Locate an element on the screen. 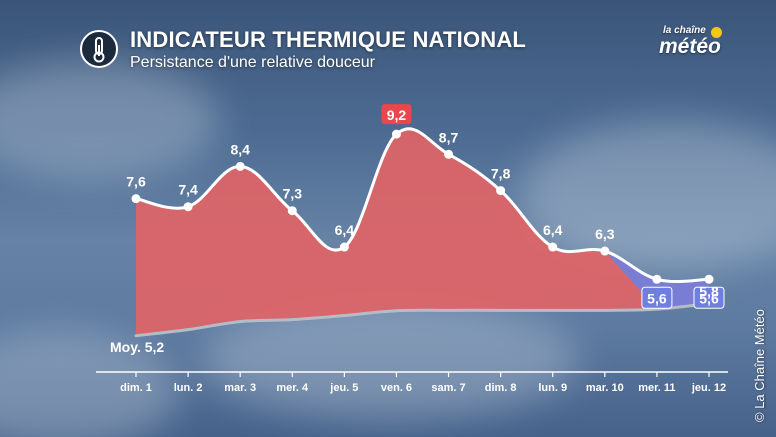  chart-title: INDICATEUR THERMIQUE NATIONAL is located at coordinates (328, 39).